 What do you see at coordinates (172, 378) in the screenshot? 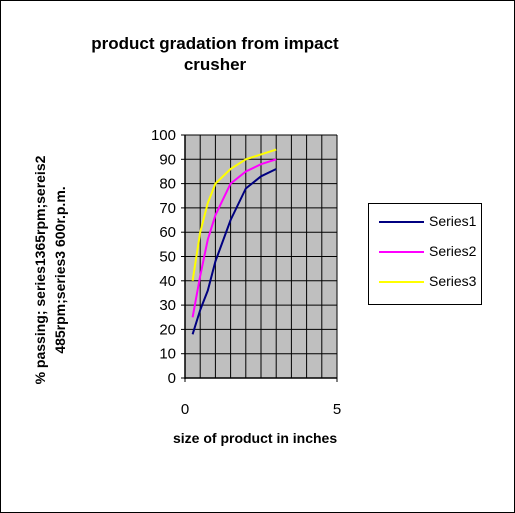
I see `y-tick-label: 0` at bounding box center [172, 378].